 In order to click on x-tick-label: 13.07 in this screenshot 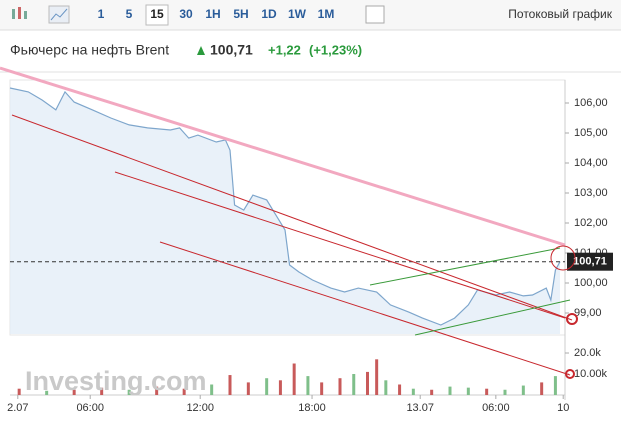, I will do `click(420, 408)`.